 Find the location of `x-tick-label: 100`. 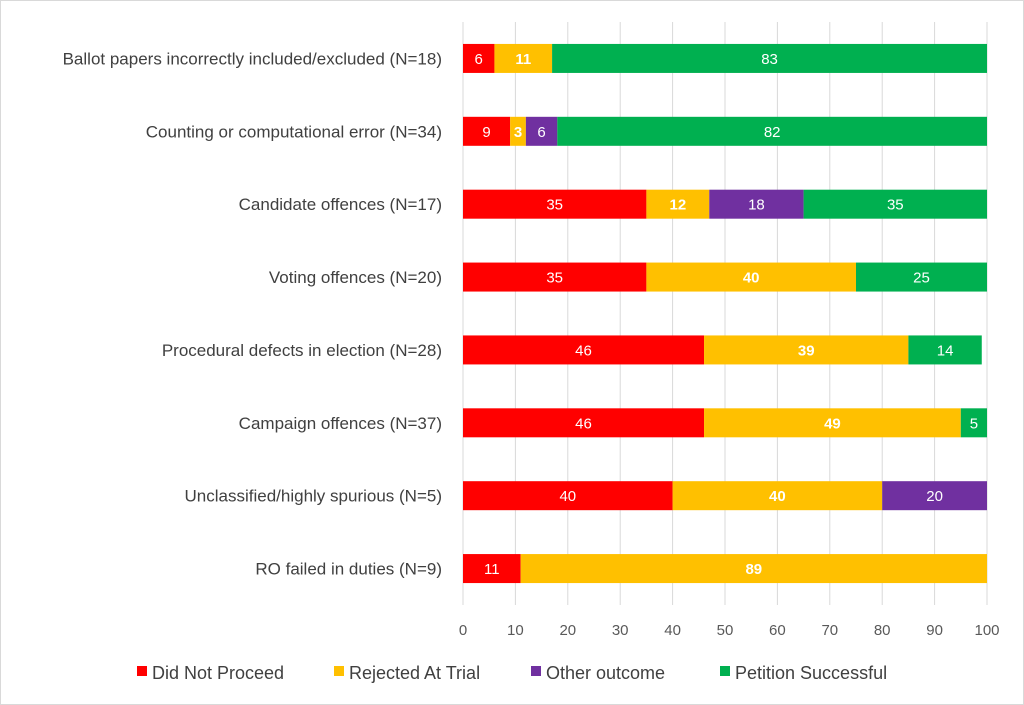

x-tick-label: 100 is located at coordinates (986, 630).